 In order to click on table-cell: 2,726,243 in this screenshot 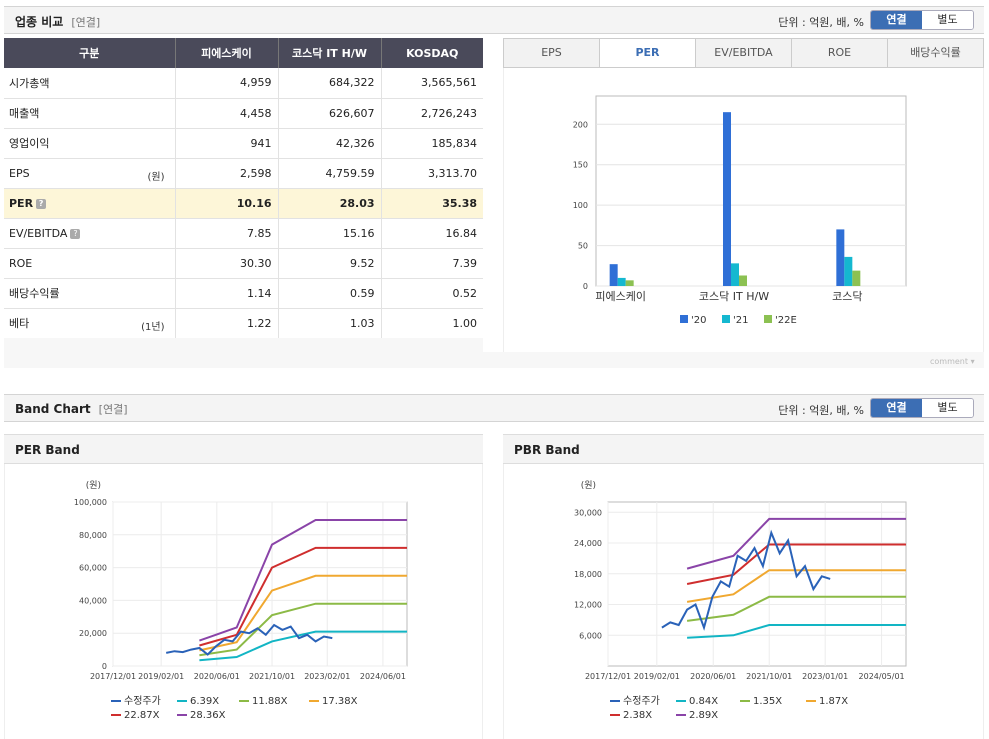, I will do `click(431, 113)`.